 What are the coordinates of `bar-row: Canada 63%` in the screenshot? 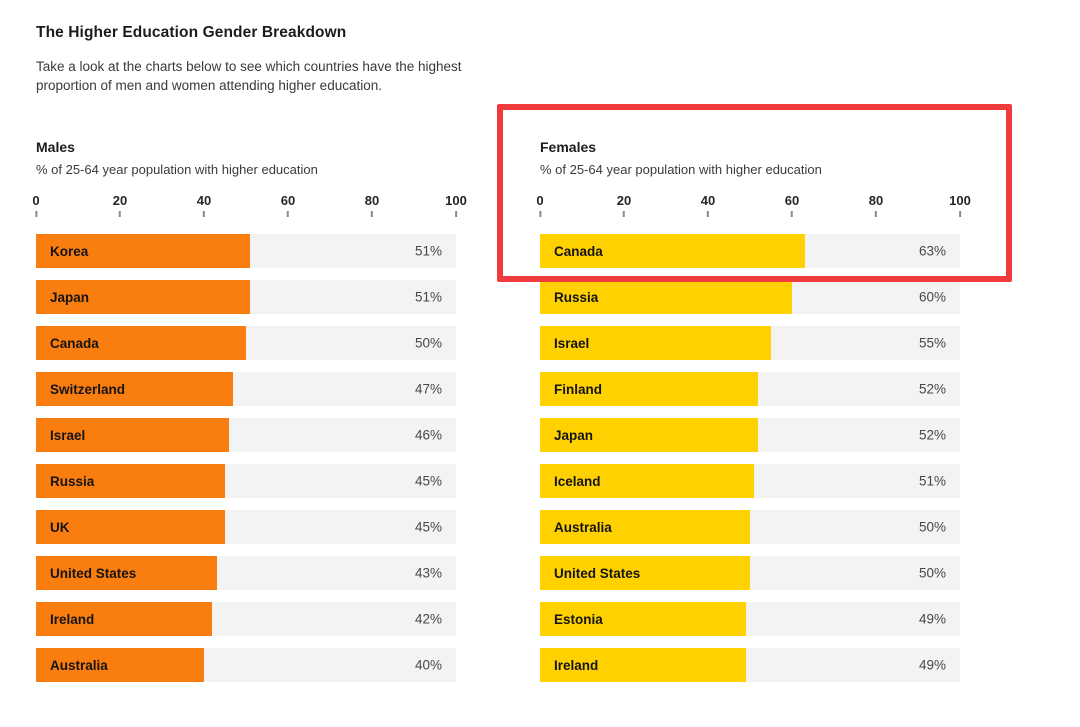 It's located at (750, 251).